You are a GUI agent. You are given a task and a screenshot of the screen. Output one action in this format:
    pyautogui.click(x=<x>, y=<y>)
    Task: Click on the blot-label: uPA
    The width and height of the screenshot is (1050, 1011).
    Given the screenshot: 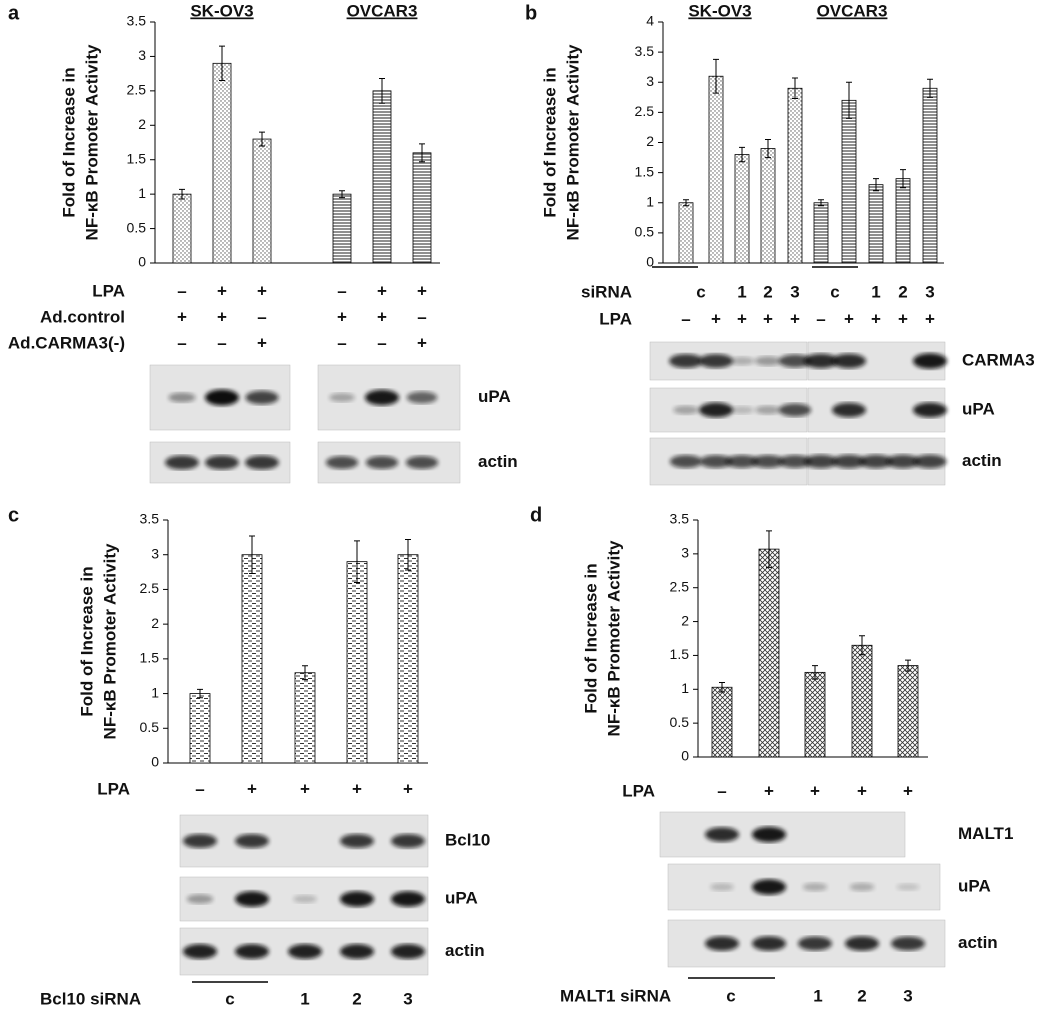 What is the action you would take?
    pyautogui.click(x=978, y=408)
    